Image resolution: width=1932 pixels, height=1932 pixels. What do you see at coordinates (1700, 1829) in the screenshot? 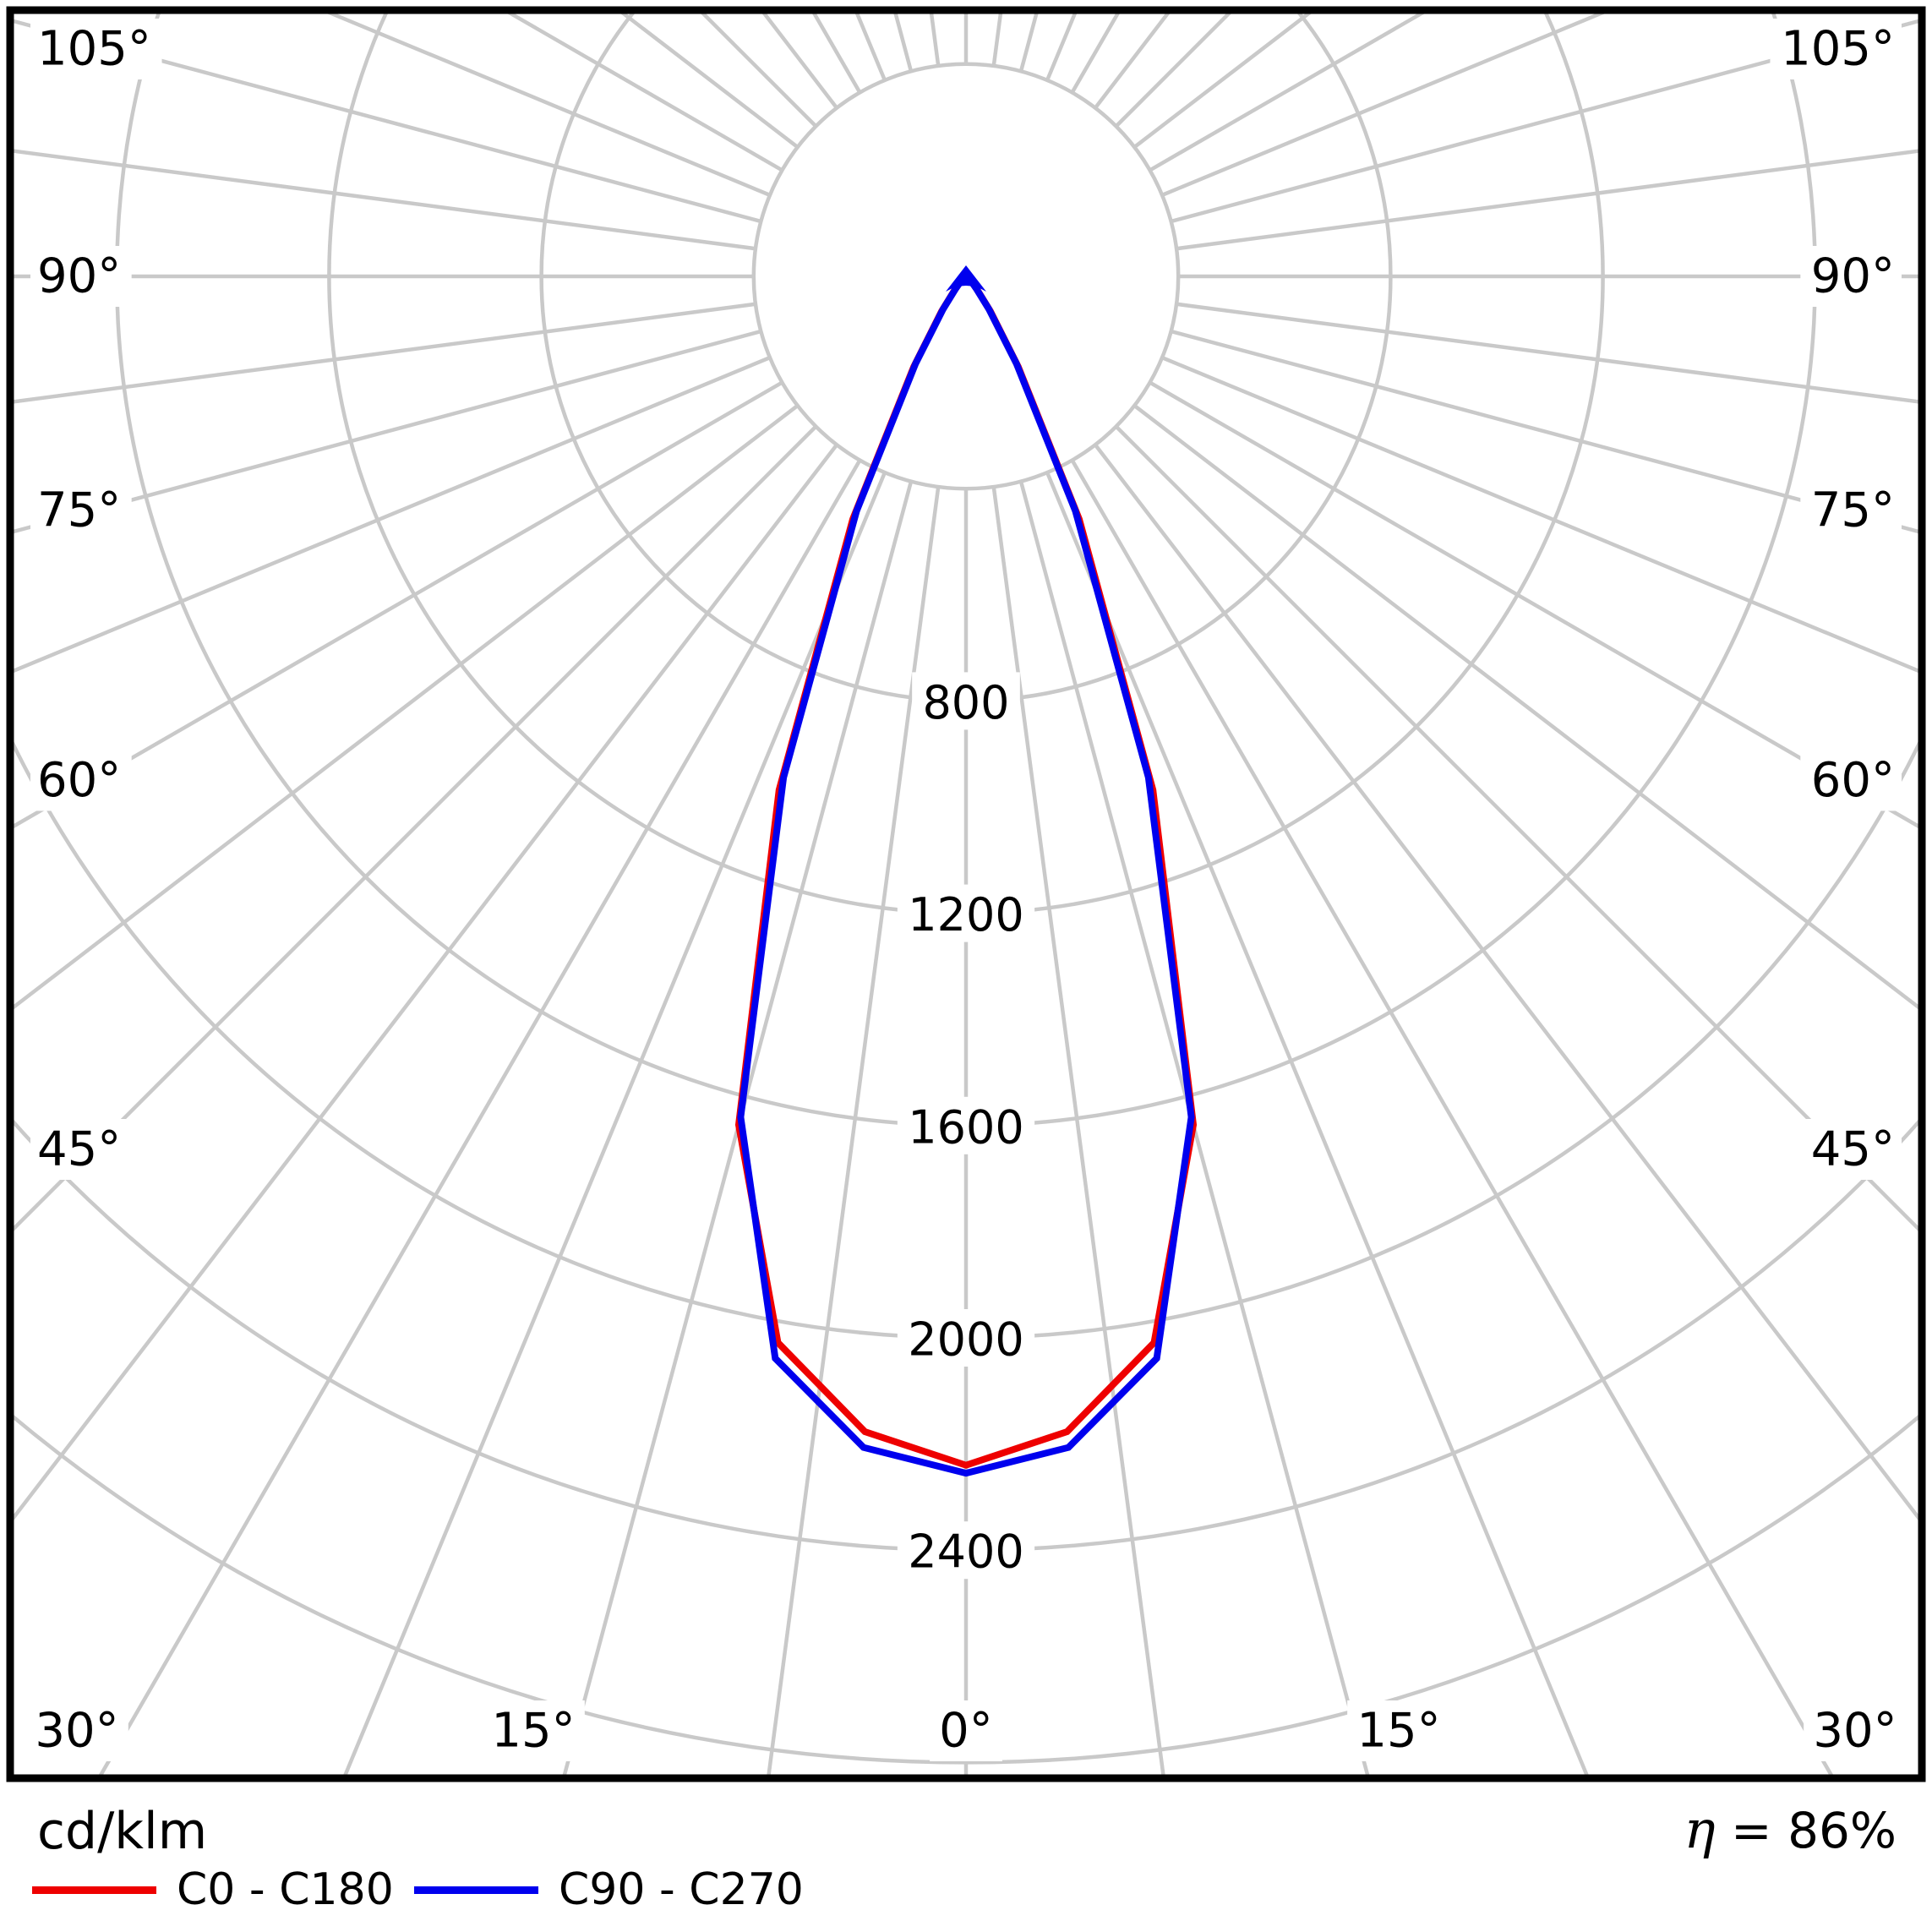
I see `eta-symbol: η` at bounding box center [1700, 1829].